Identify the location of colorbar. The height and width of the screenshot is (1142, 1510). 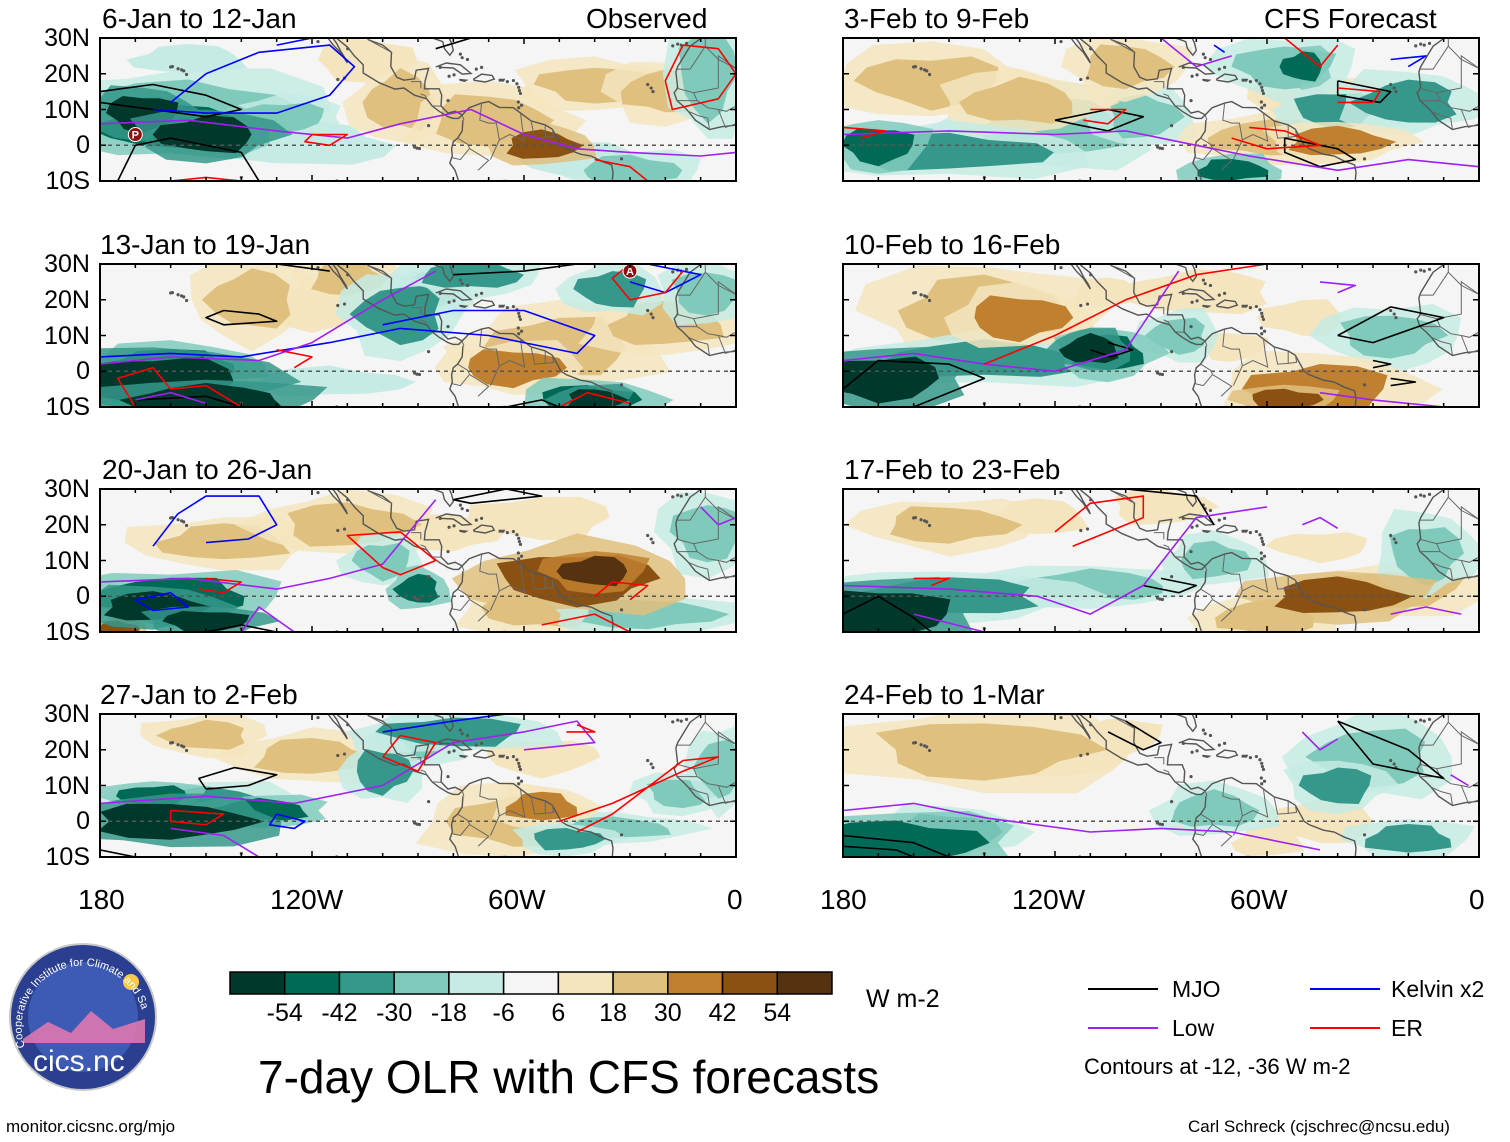
(531, 983).